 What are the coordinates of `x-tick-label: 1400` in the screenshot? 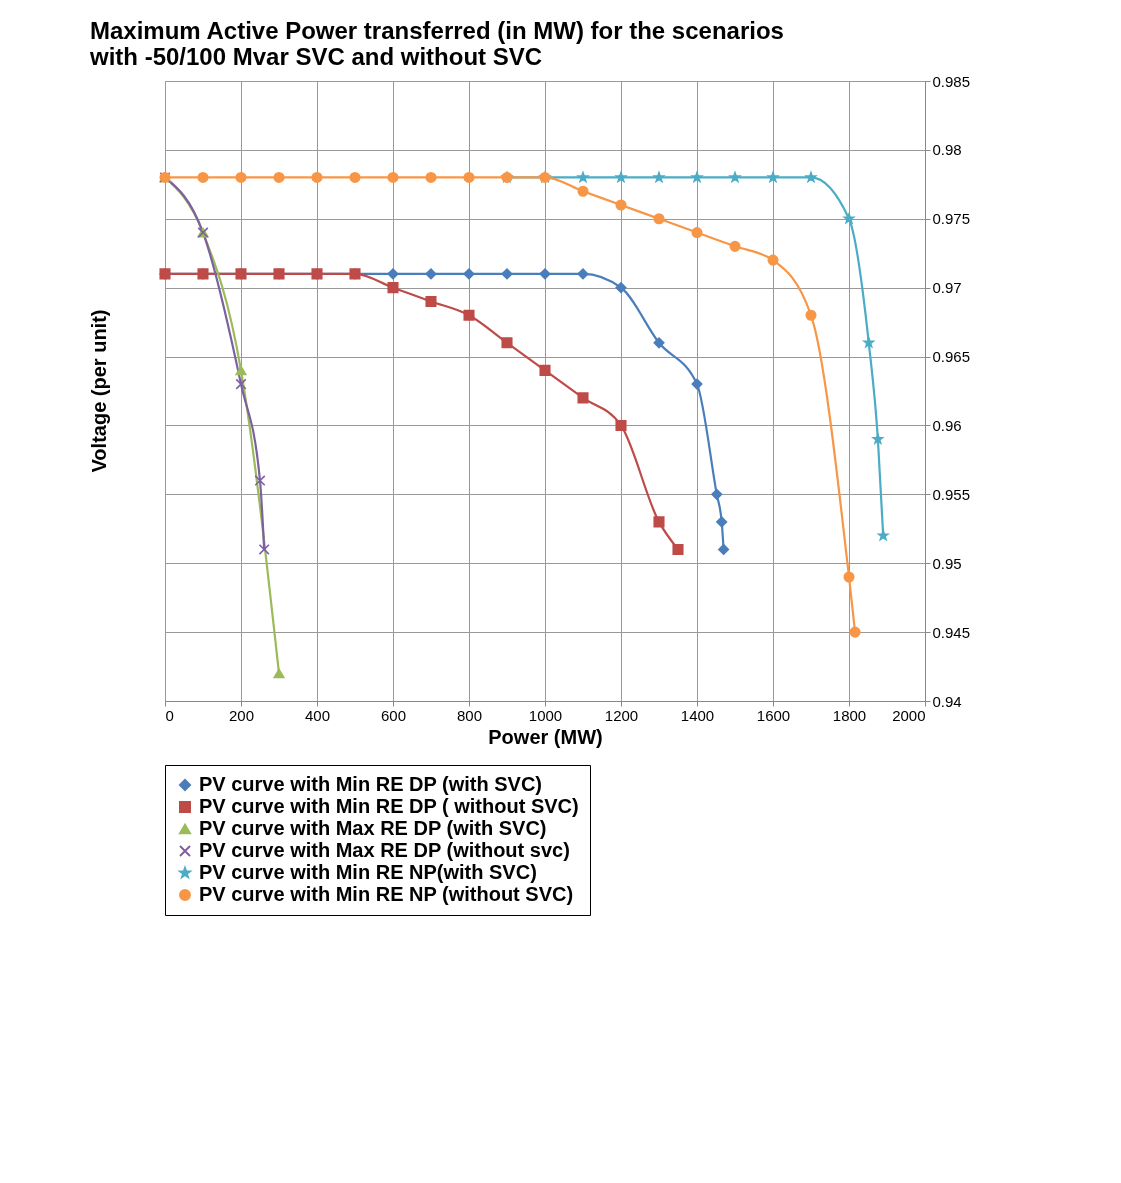 It's located at (697, 715).